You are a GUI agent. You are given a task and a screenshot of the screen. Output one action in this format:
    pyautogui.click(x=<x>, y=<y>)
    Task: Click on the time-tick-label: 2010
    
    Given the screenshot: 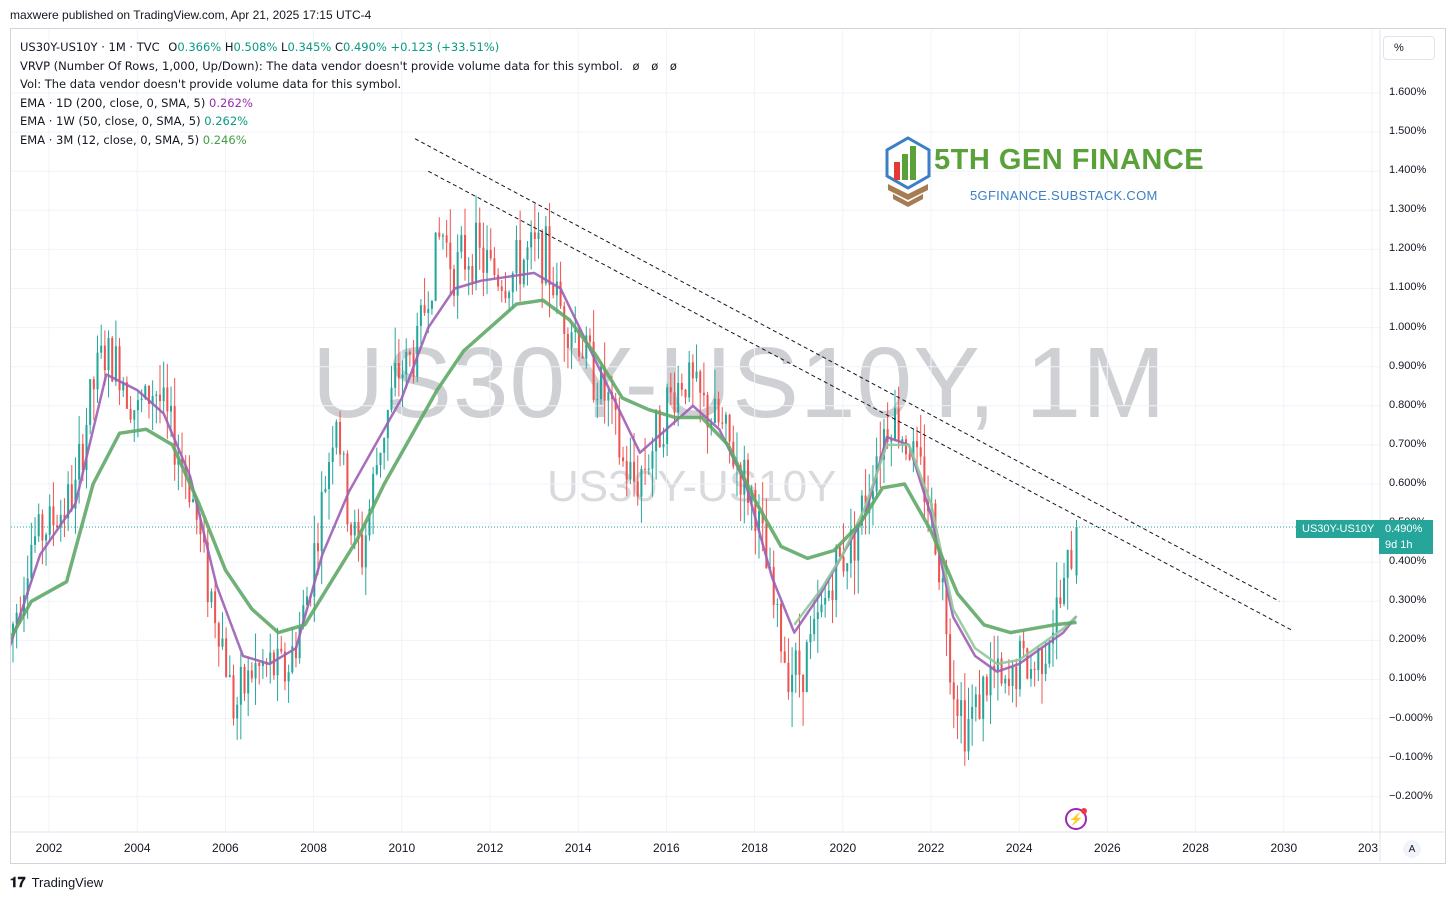 What is the action you would take?
    pyautogui.click(x=402, y=848)
    